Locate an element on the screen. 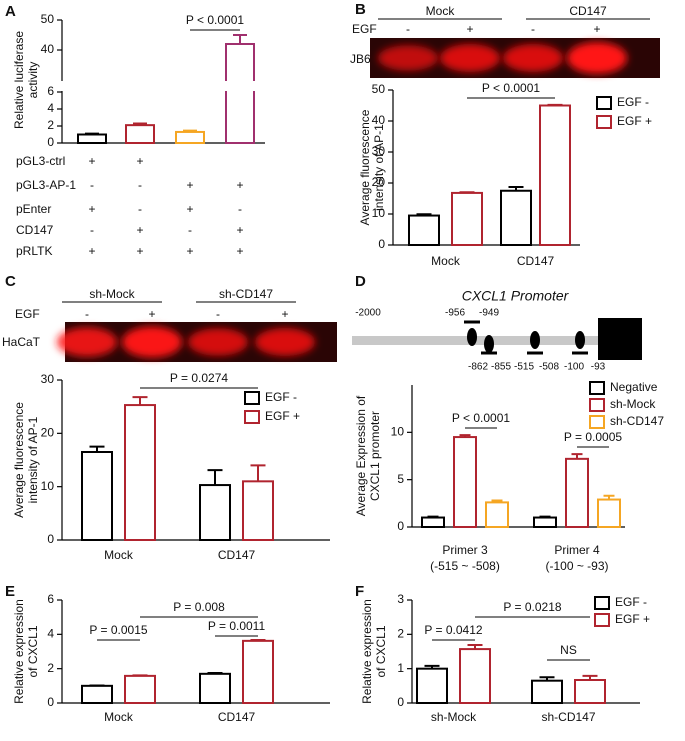  blot-cell-line: JB6 is located at coordinates (360, 59).